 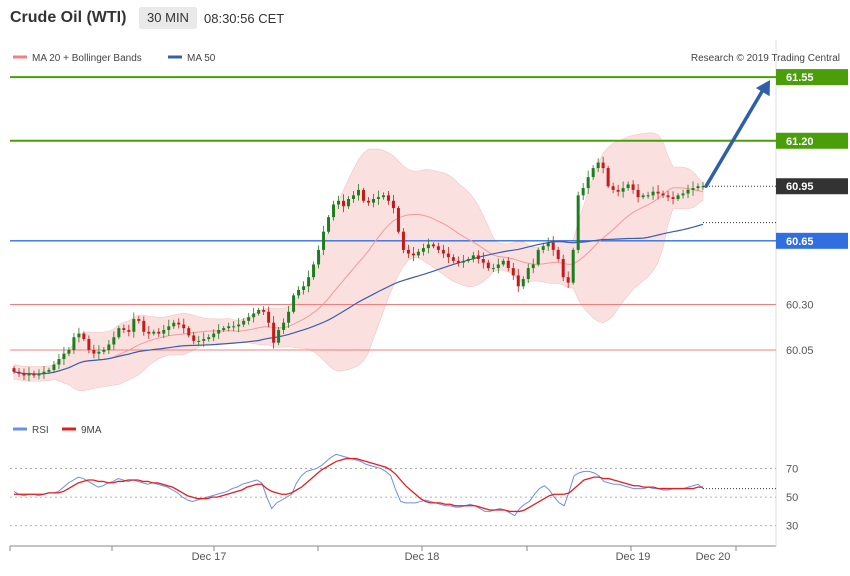 I want to click on x-axis: Dec 17 Dec 18 Dec 19 Dec 20, so click(x=373, y=554).